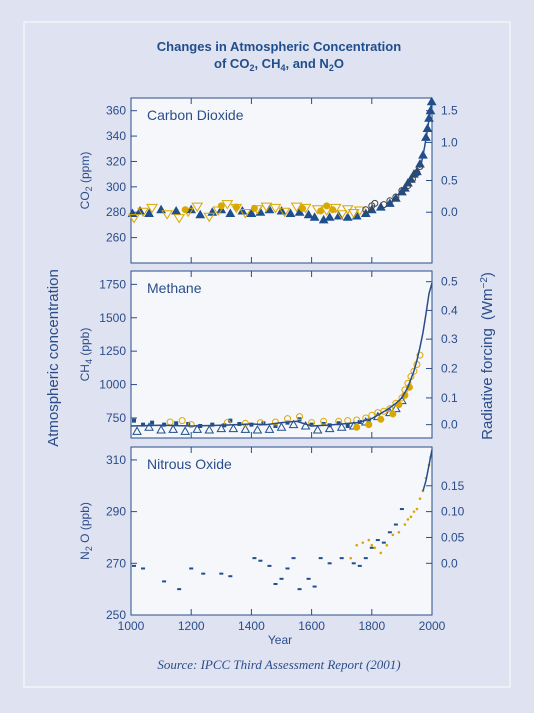  I want to click on panel-label: Methane, so click(174, 288).